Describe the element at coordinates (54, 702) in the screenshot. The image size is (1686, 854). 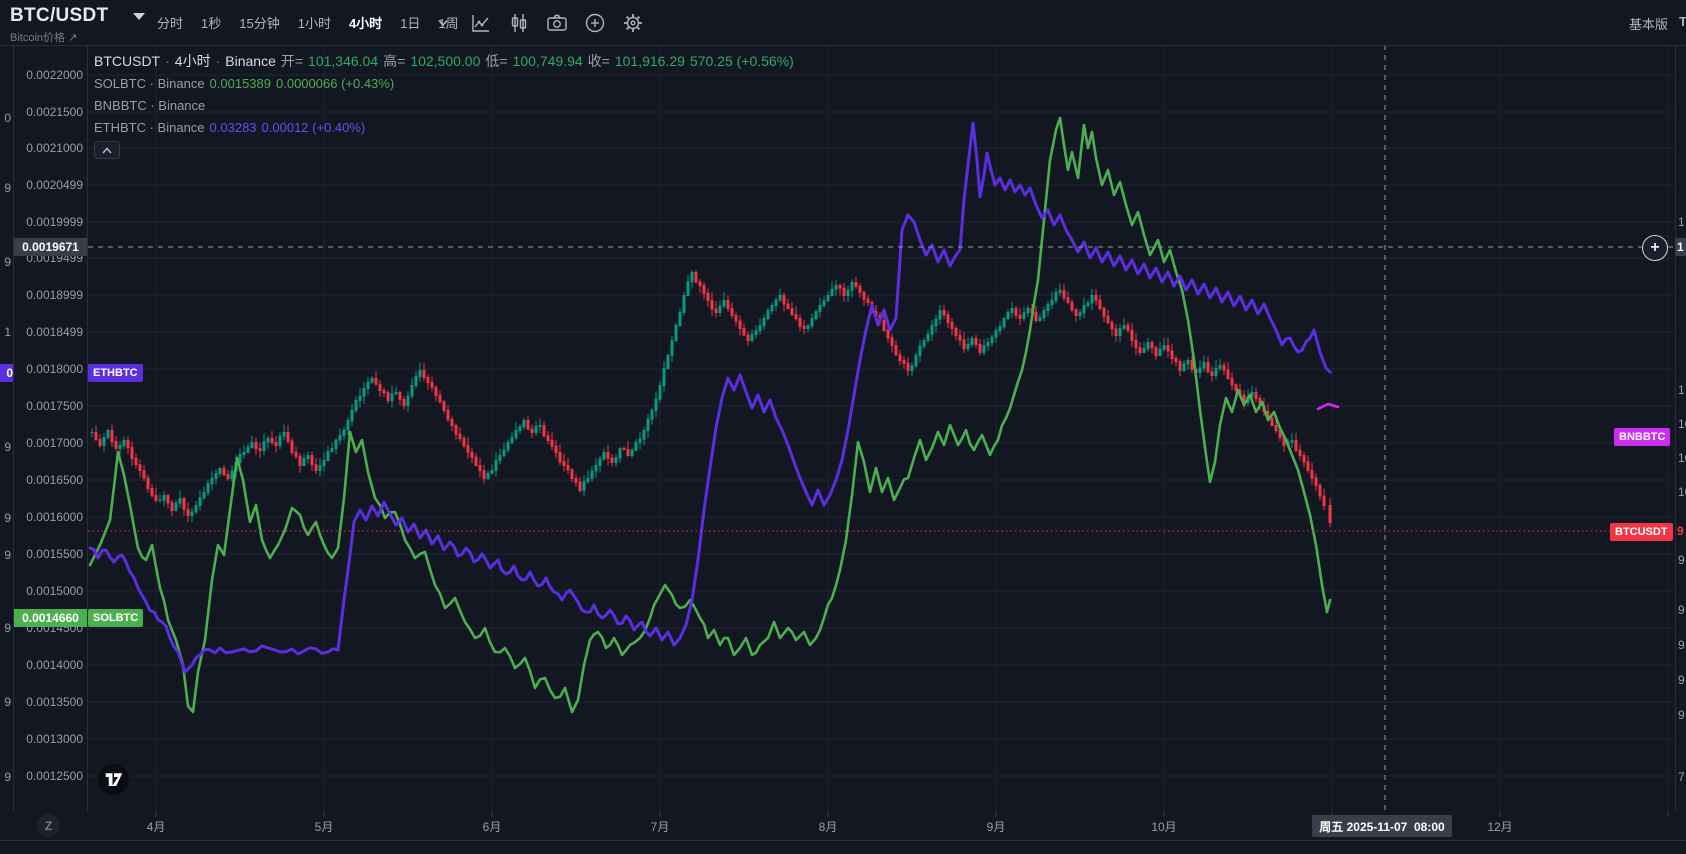
I see `price-tick: 0.0013500` at that location.